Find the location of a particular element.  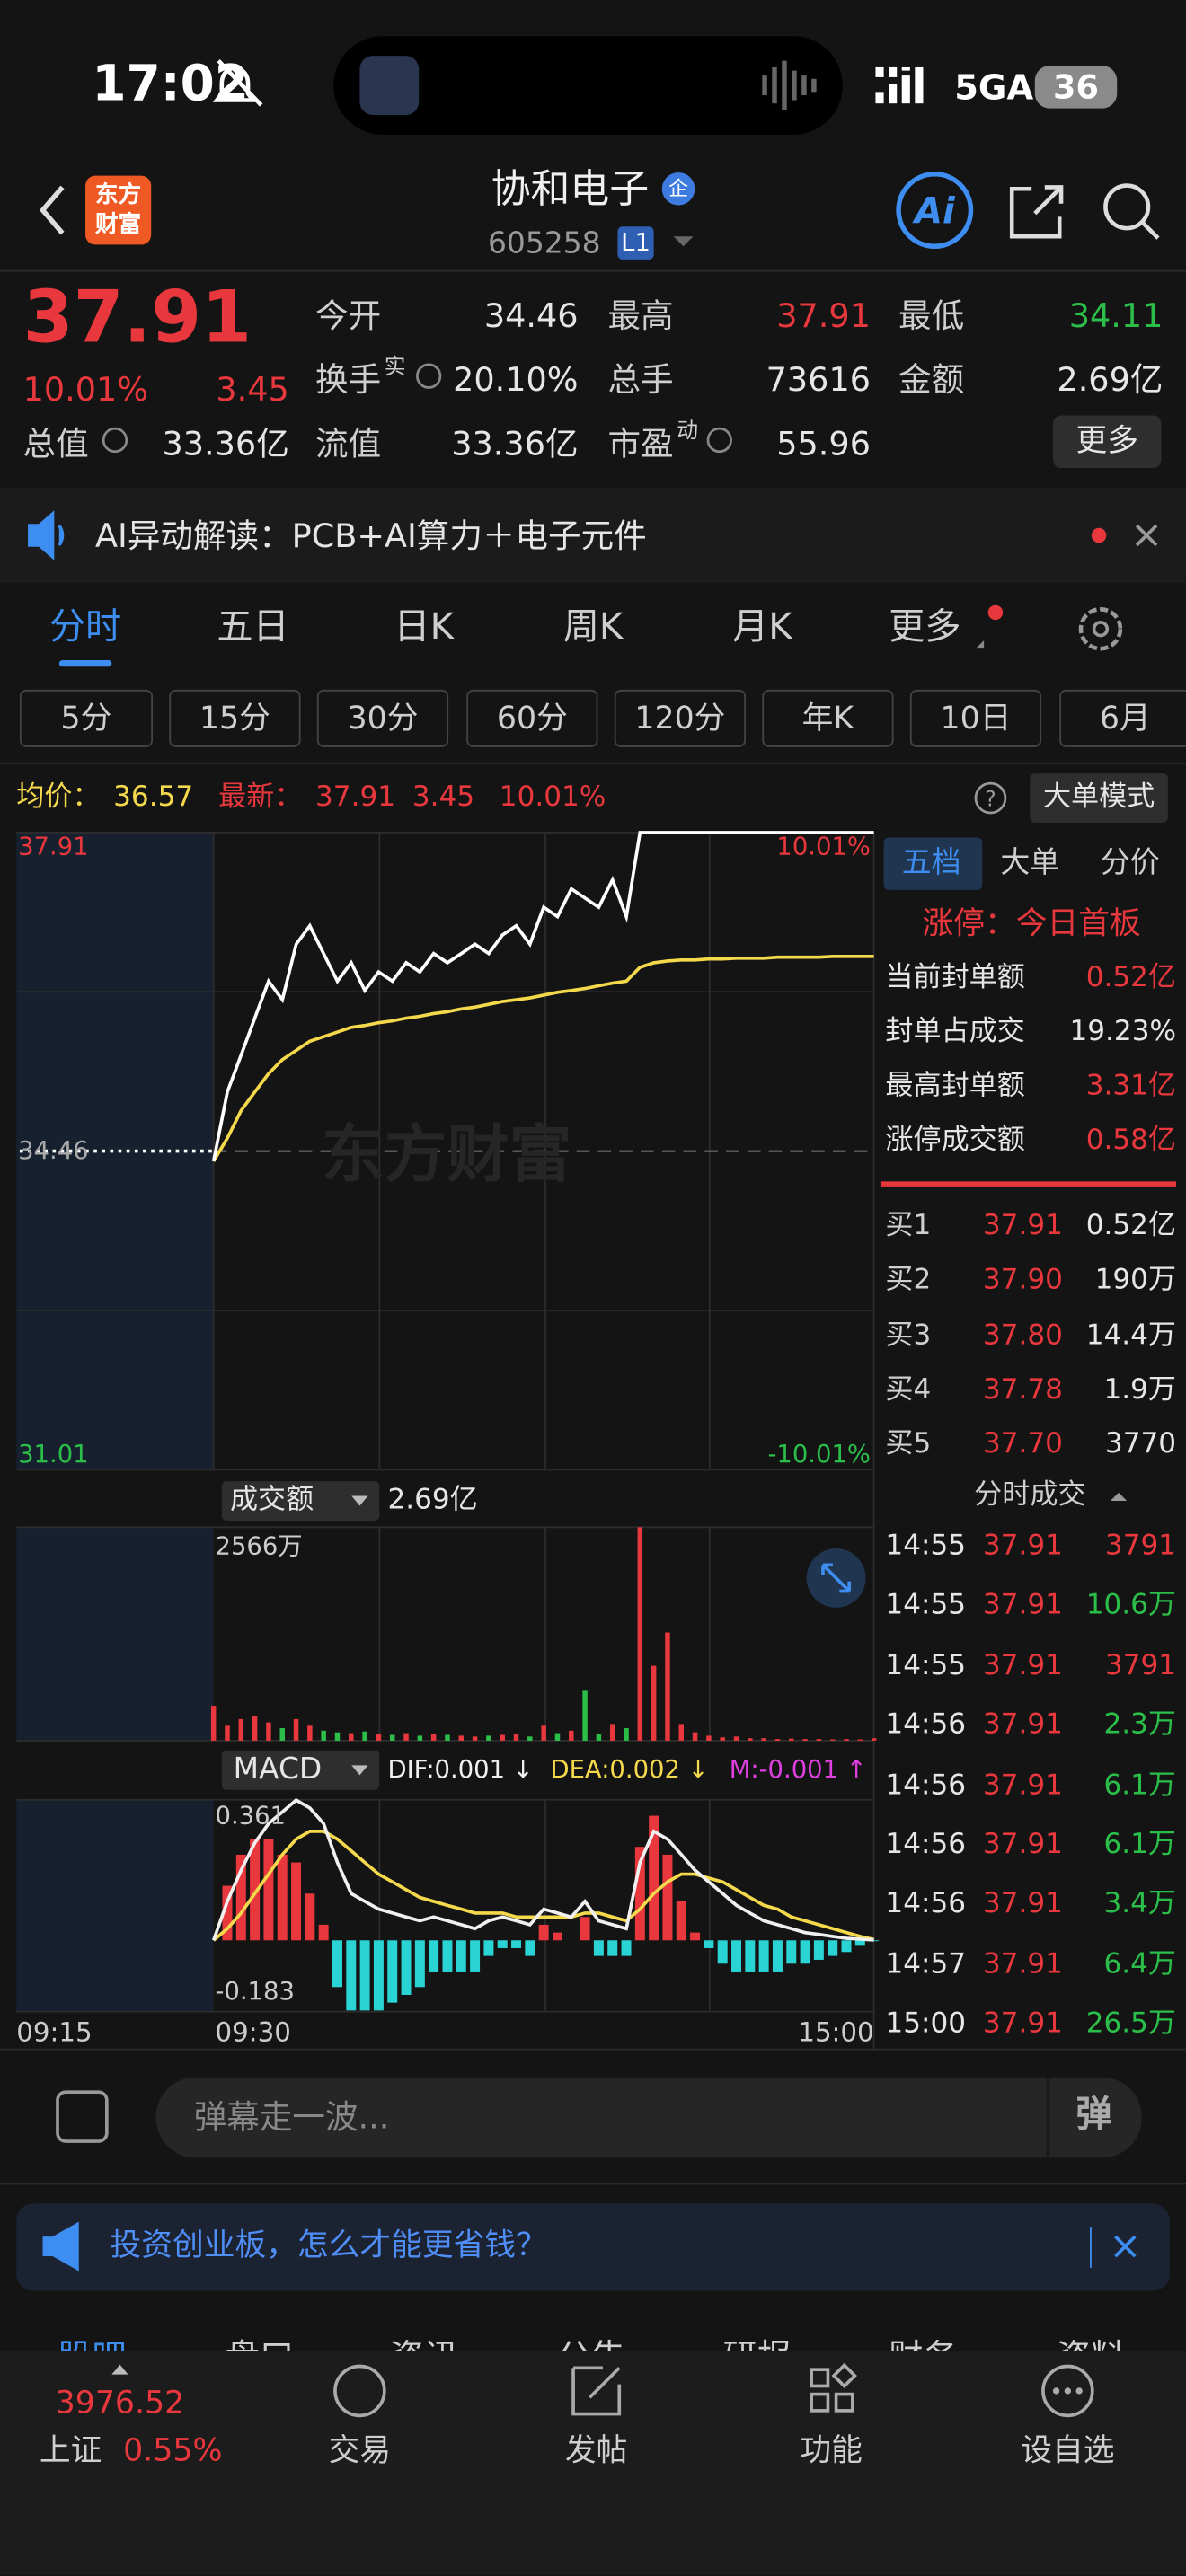

tab: 分时 is located at coordinates (85, 628).